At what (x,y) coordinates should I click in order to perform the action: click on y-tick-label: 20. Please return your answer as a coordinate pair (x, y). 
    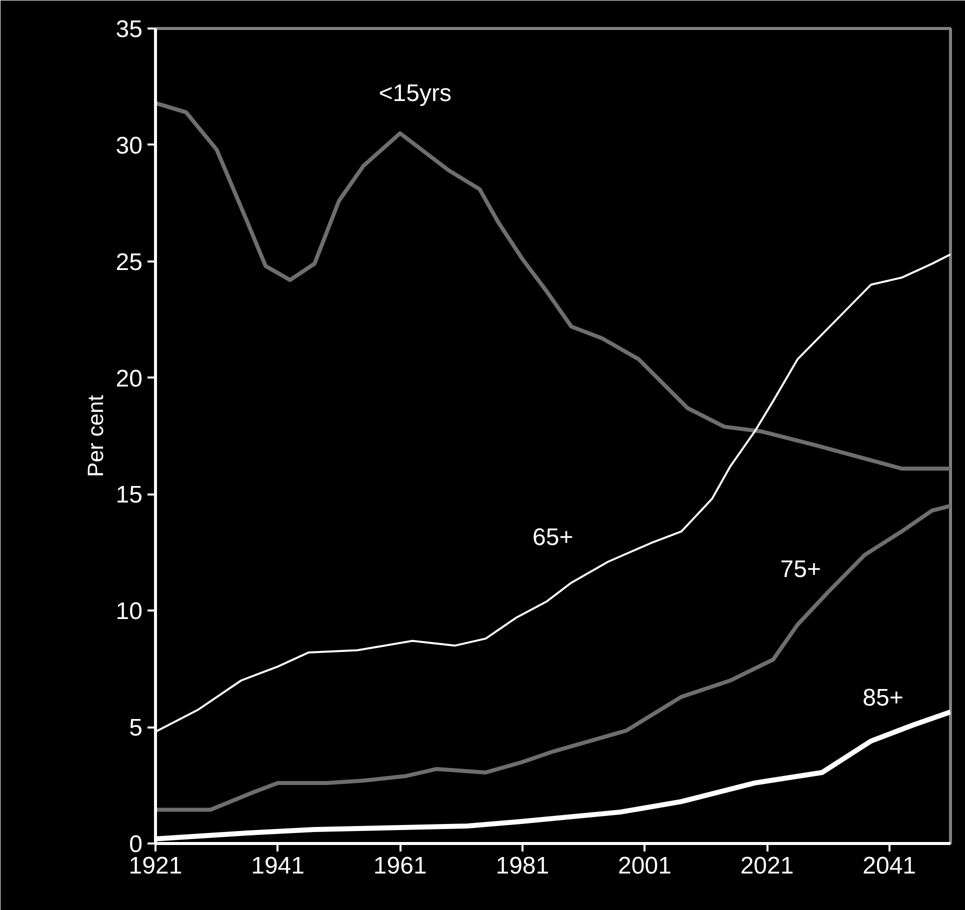
    Looking at the image, I should click on (129, 378).